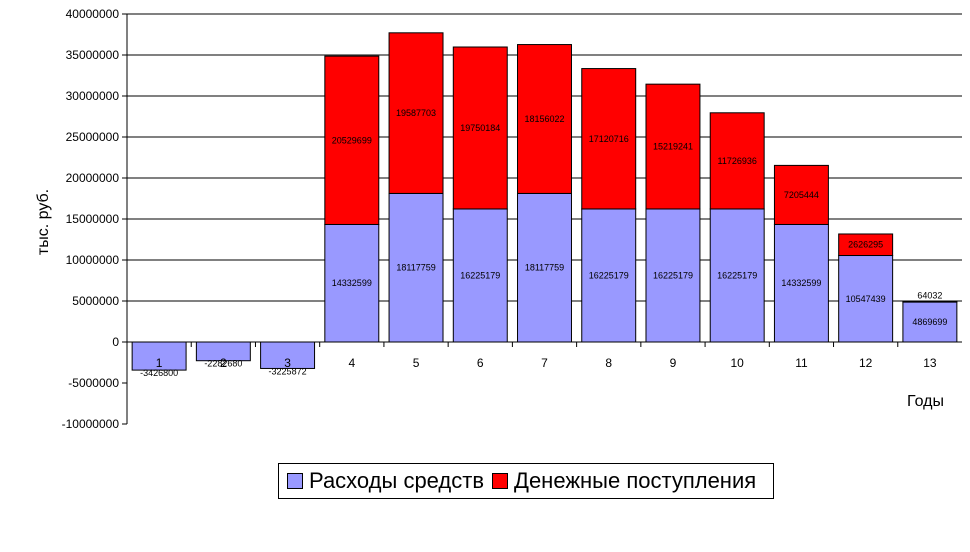 The width and height of the screenshot is (970, 552). What do you see at coordinates (500, 481) in the screenshot?
I see `legend-swatch-income` at bounding box center [500, 481].